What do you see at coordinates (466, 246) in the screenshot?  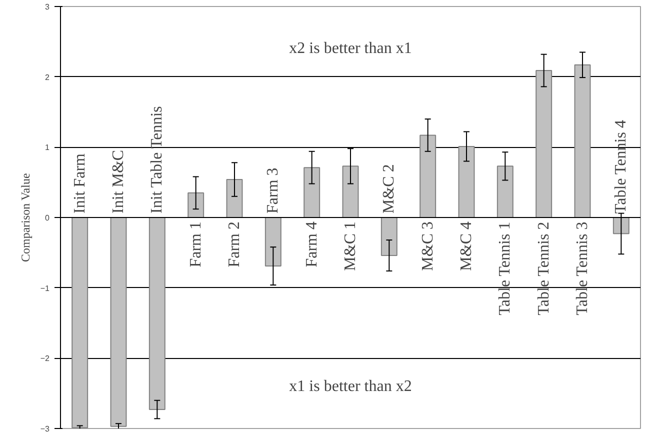 I see `x-tick-label: M&C 4` at bounding box center [466, 246].